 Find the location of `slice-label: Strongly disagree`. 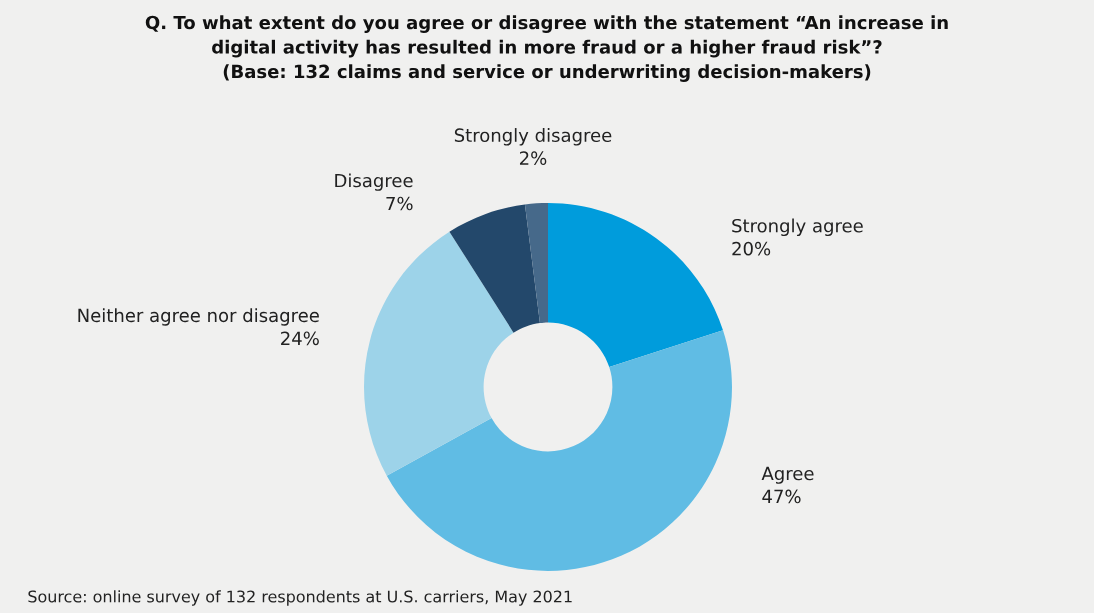

slice-label: Strongly disagree is located at coordinates (533, 137).